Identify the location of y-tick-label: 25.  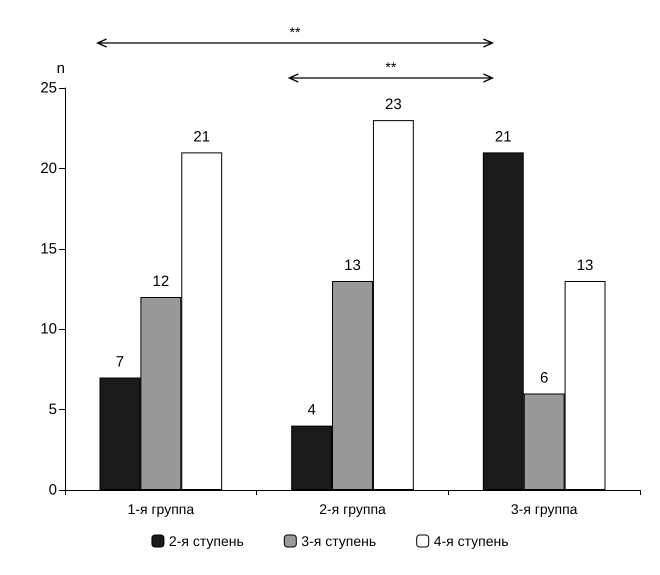
(48, 88).